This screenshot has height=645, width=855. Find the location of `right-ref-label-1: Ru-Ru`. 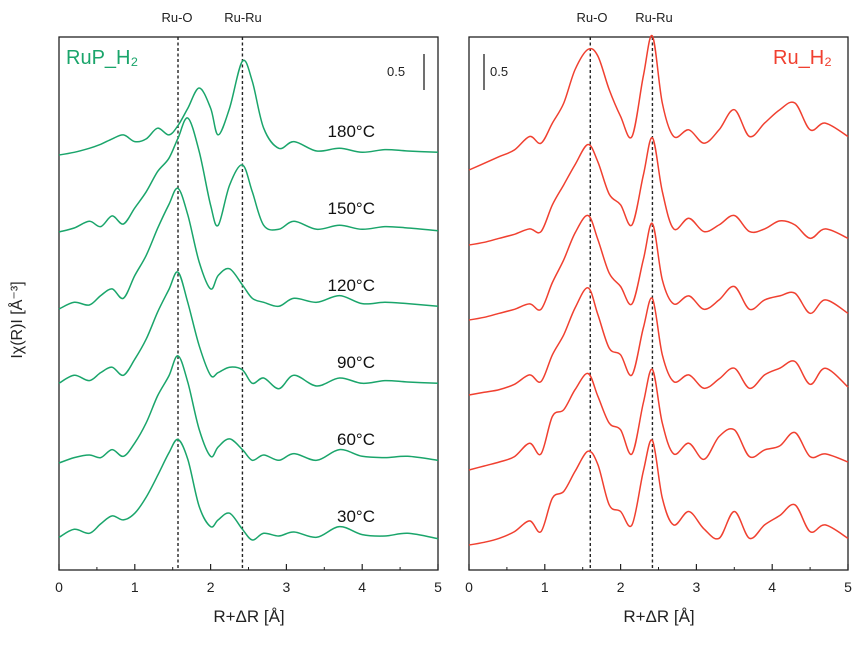

right-ref-label-1: Ru-Ru is located at coordinates (654, 17).